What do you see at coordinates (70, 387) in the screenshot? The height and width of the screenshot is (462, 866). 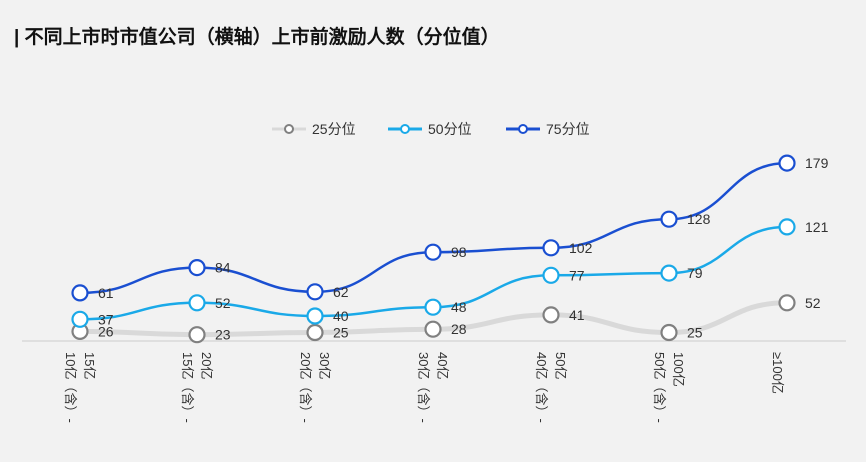 I see `x-tick-text-0-0: 10亿（含）-` at bounding box center [70, 387].